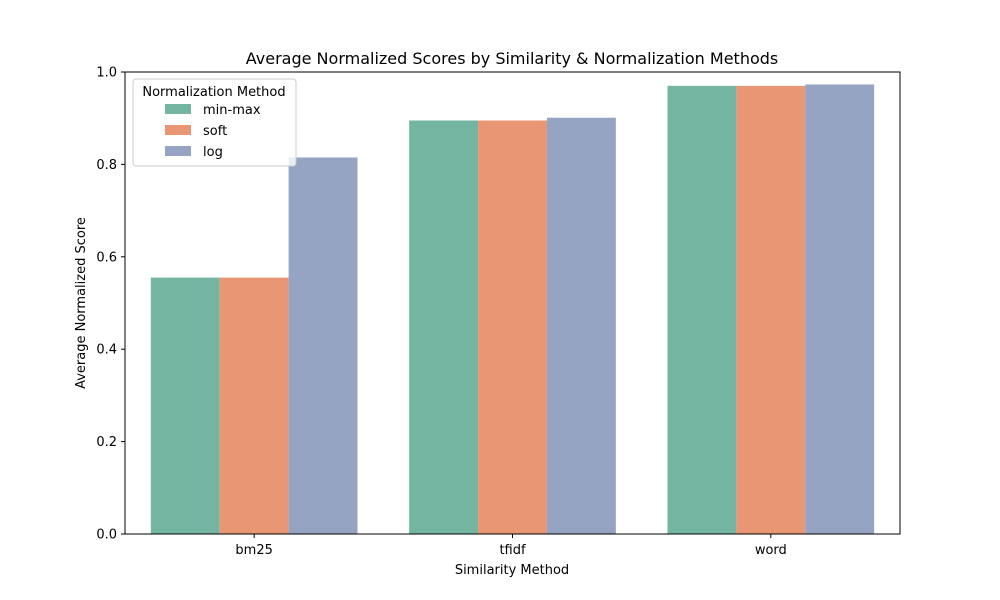  What do you see at coordinates (178, 109) in the screenshot?
I see `legend-swatch-min-max` at bounding box center [178, 109].